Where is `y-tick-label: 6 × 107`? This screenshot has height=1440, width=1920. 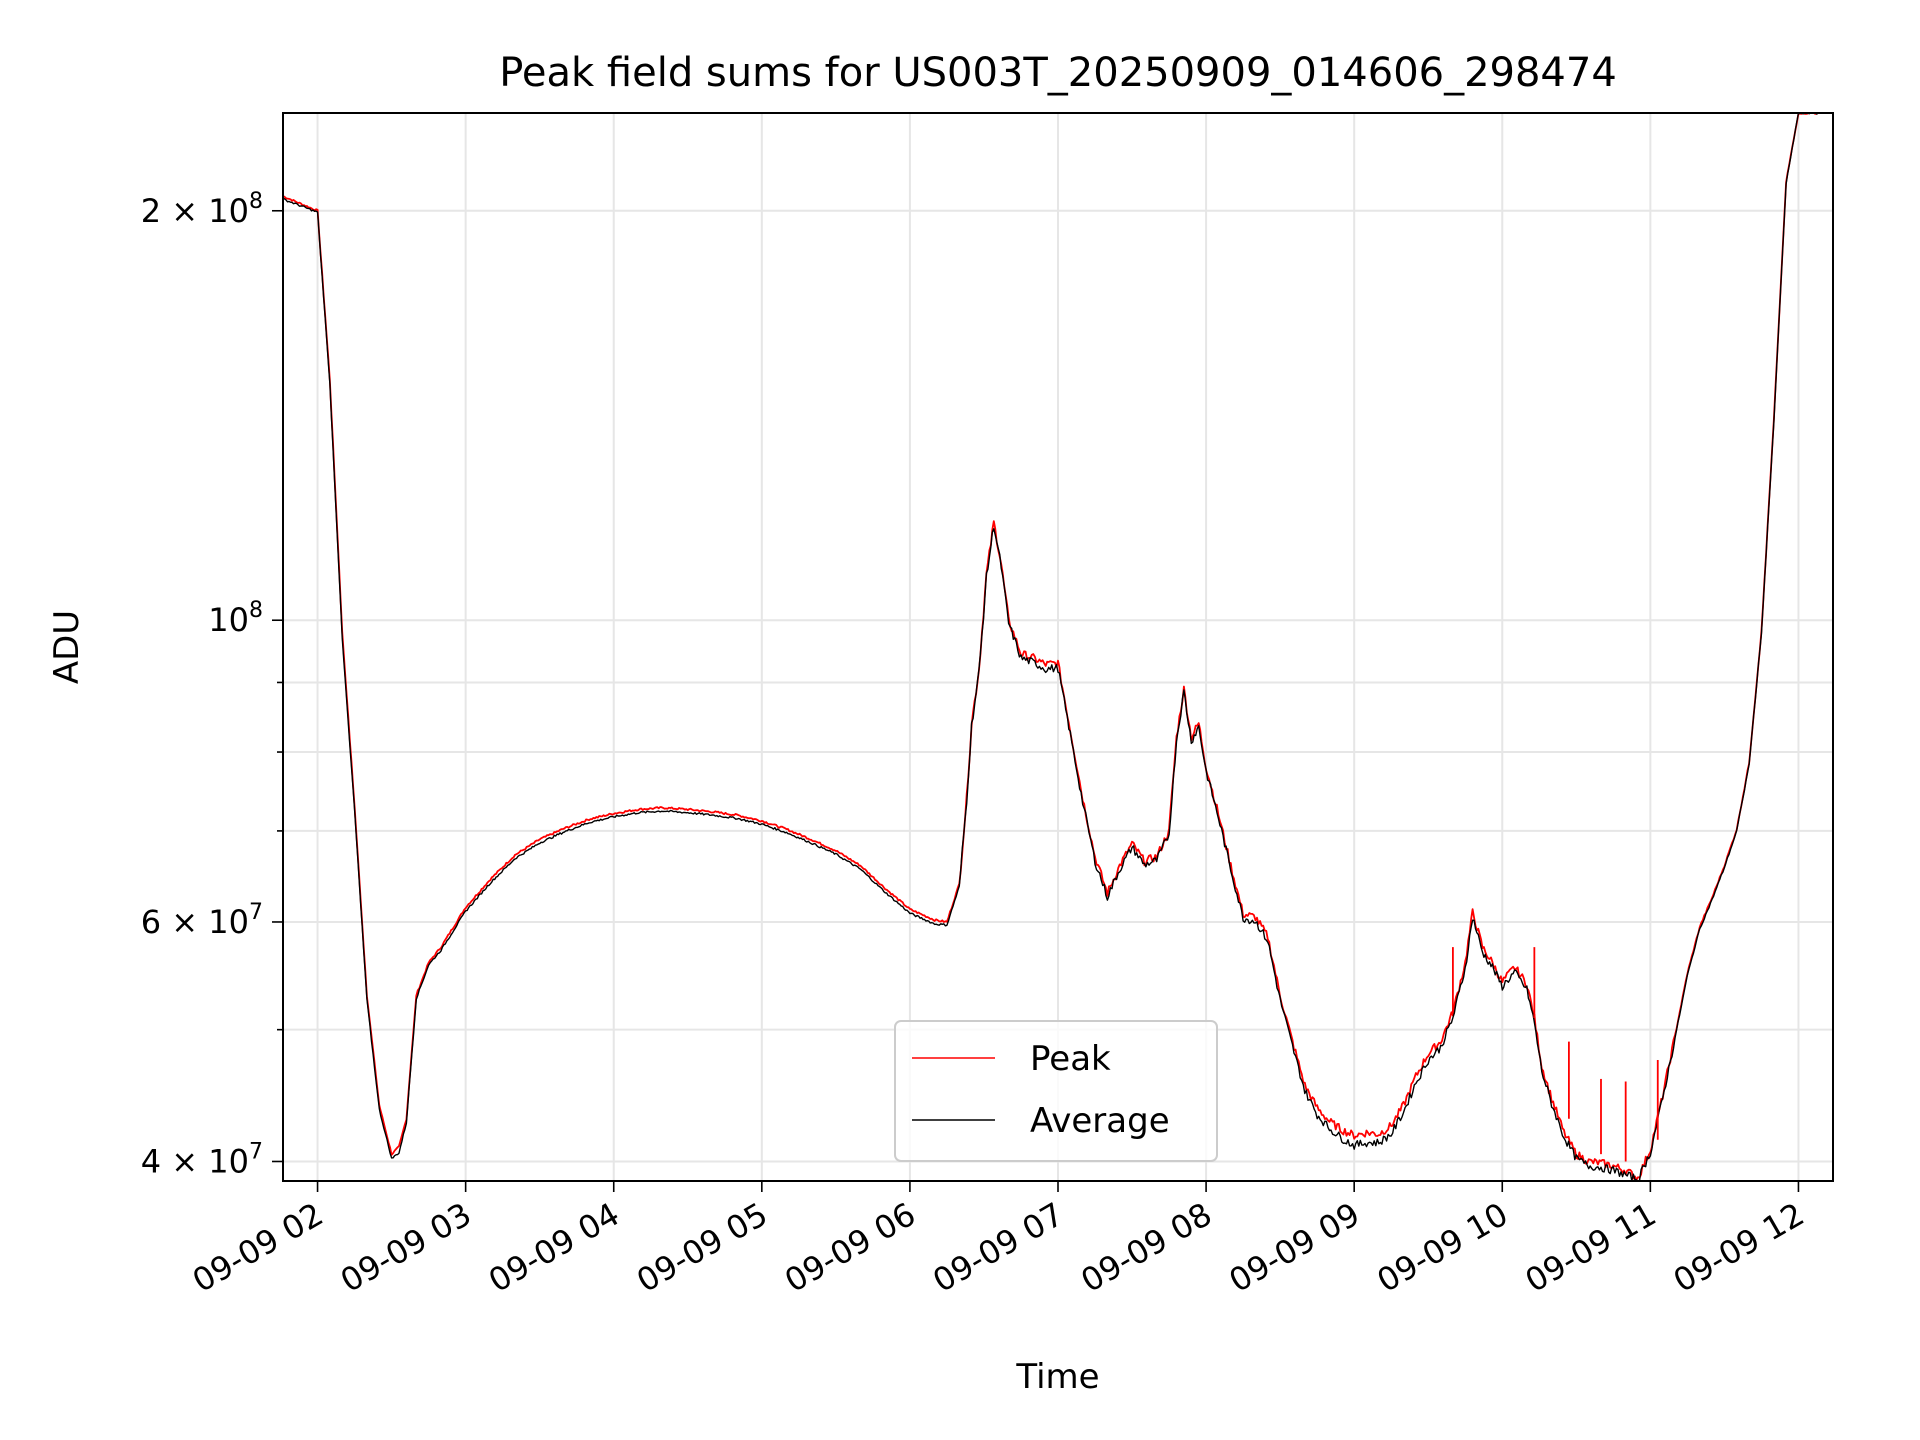 y-tick-label: 6 × 107 is located at coordinates (202, 920).